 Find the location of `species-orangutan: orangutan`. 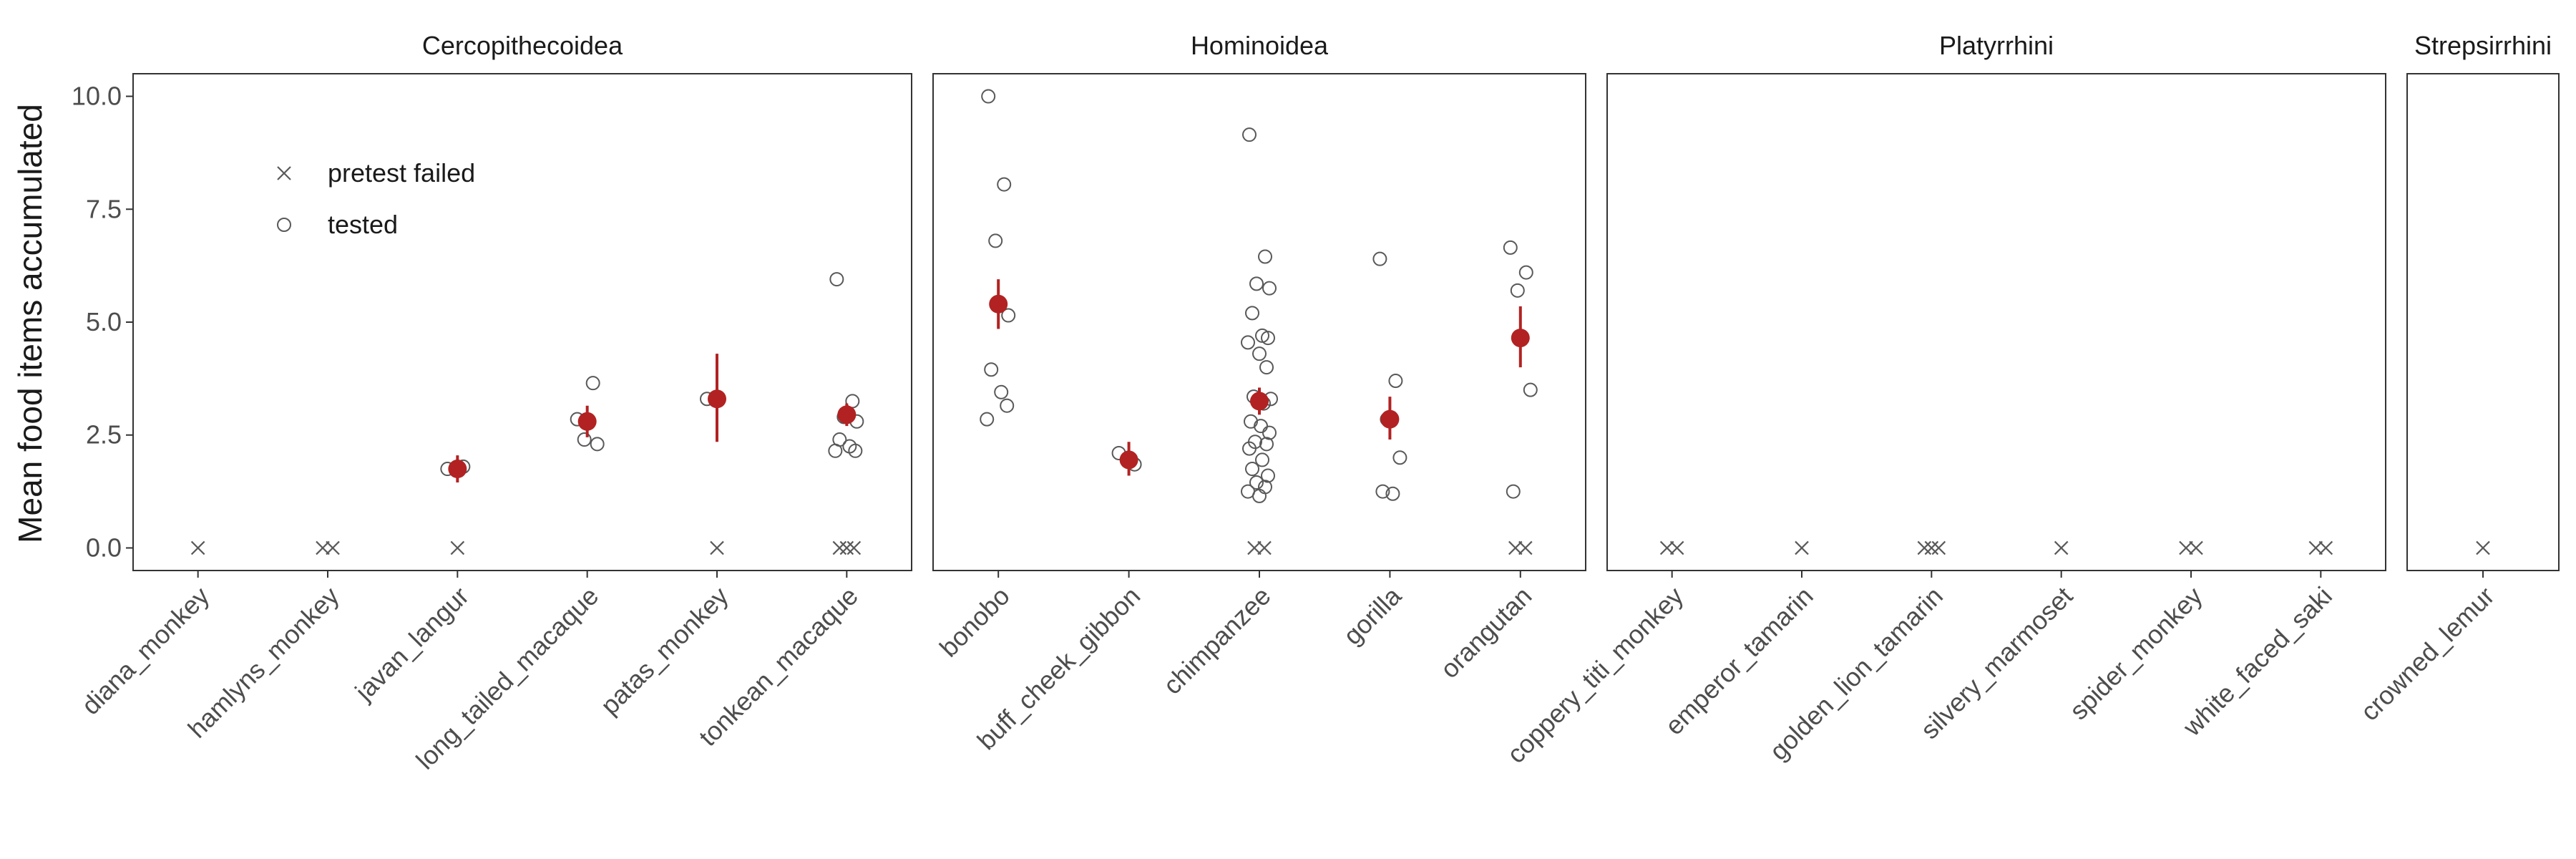

species-orangutan: orangutan is located at coordinates (1486, 462).